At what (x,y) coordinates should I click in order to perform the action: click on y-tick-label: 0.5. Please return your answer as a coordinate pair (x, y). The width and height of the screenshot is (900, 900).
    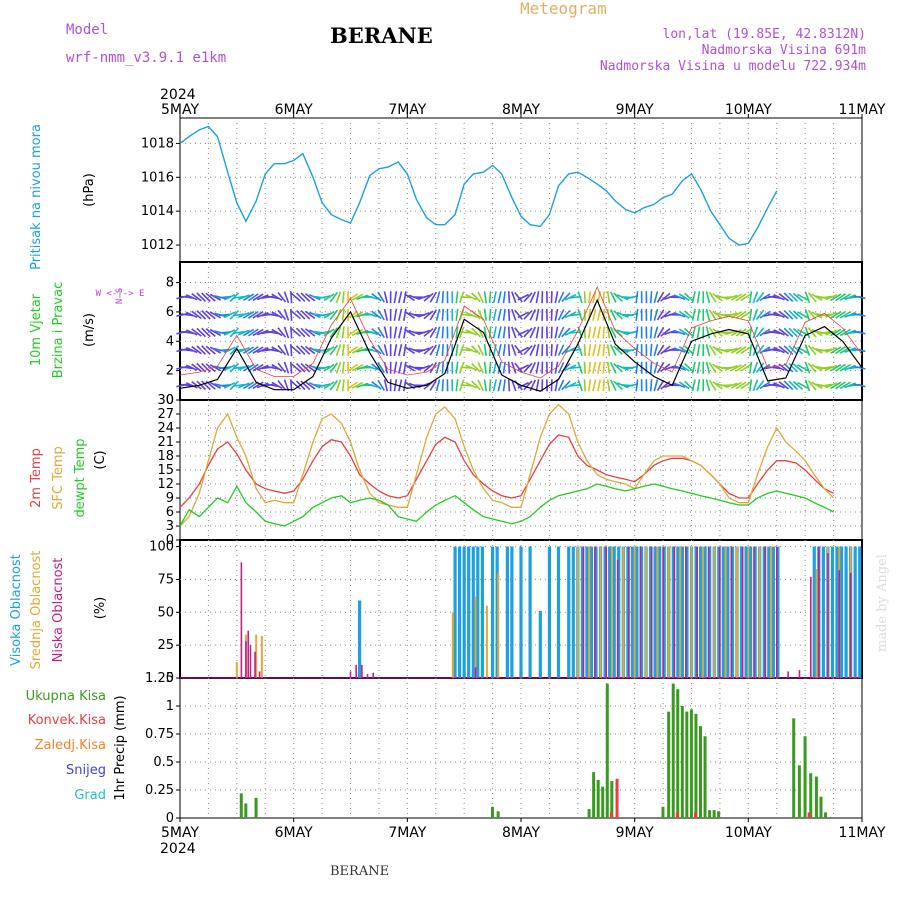
    Looking at the image, I should click on (163, 762).